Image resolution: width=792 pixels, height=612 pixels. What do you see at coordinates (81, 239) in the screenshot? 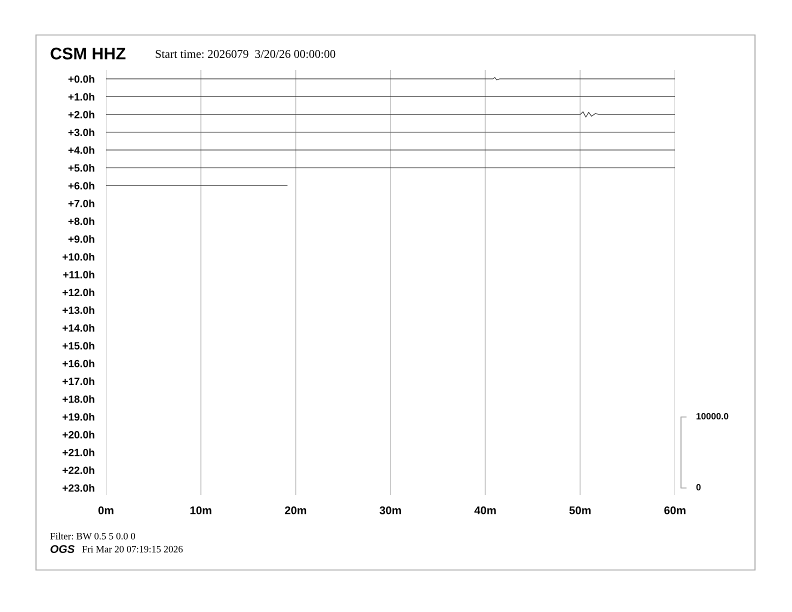
I see `y-tick-label: +9.0h` at bounding box center [81, 239].